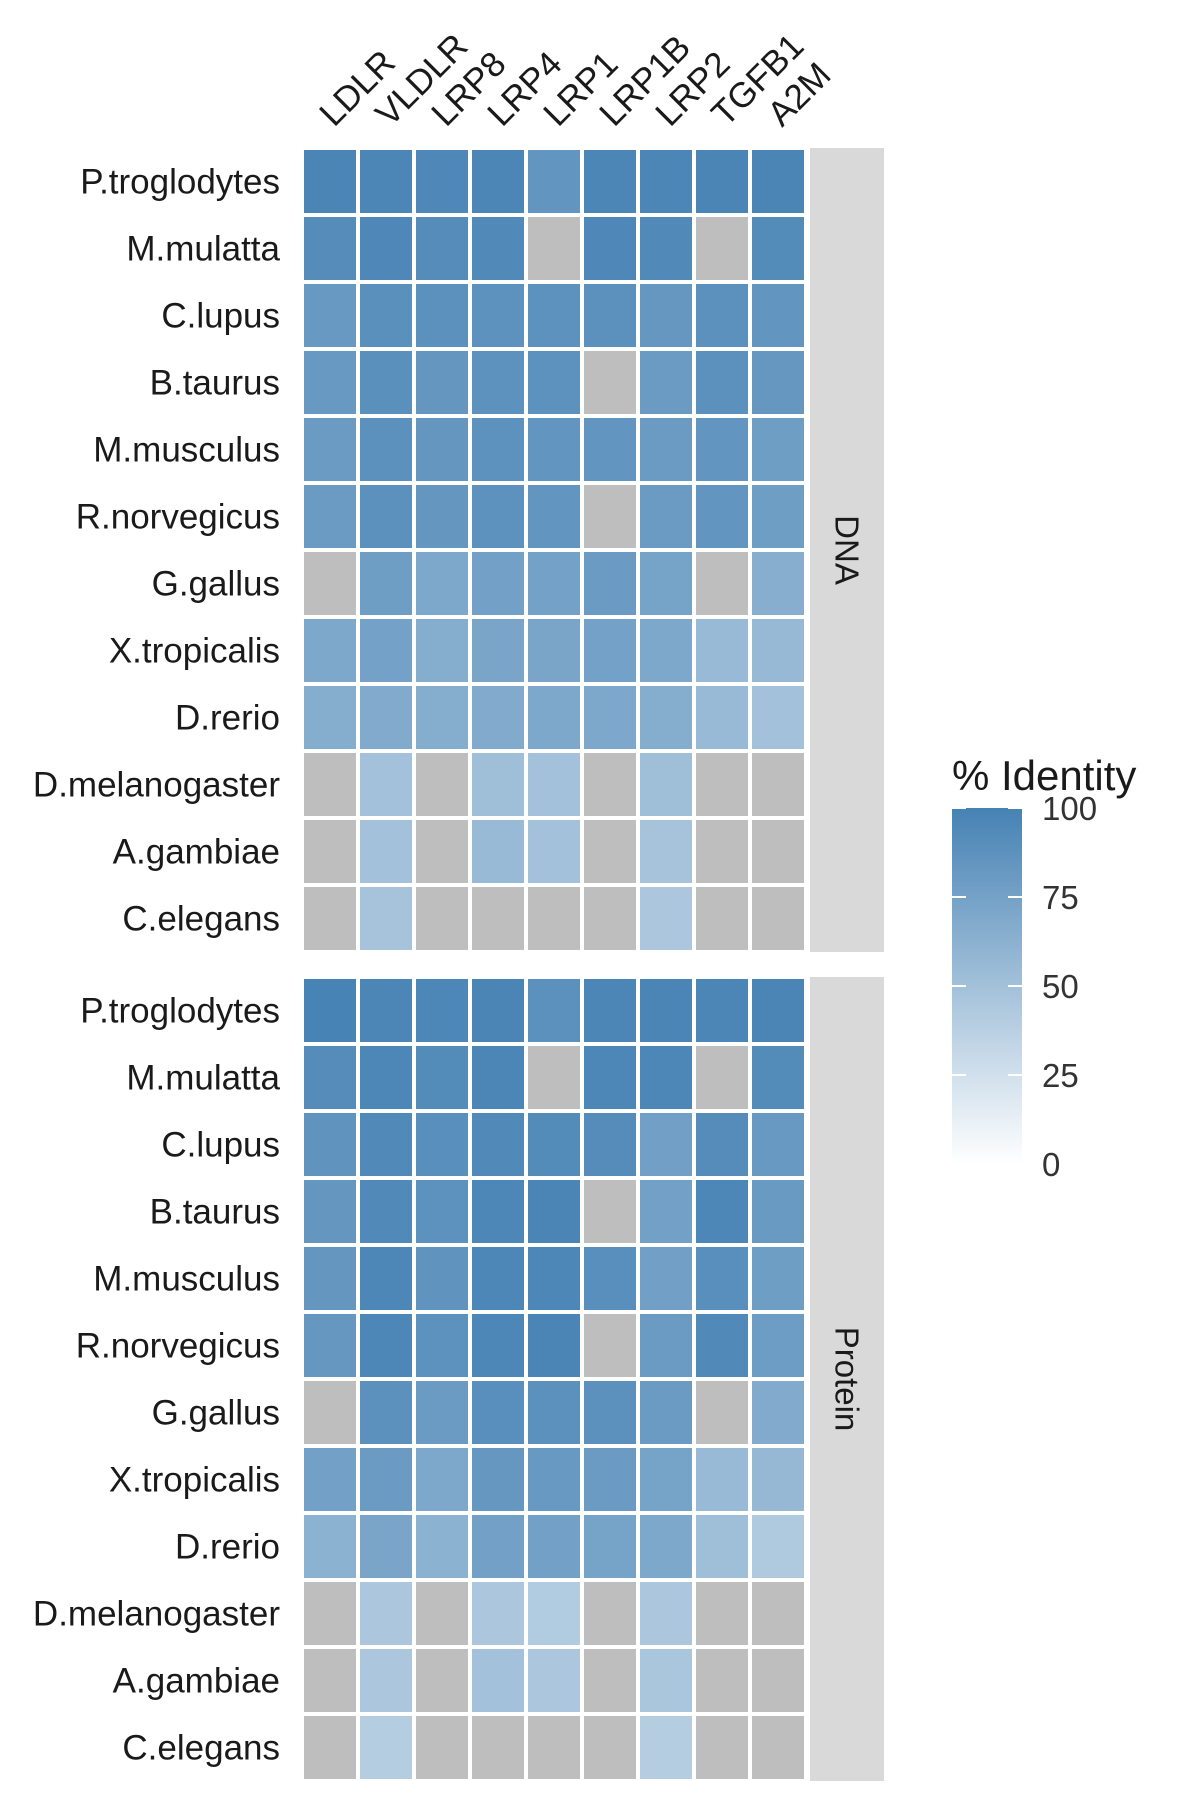  I want to click on row-label: P.troglodytes, so click(180, 1011).